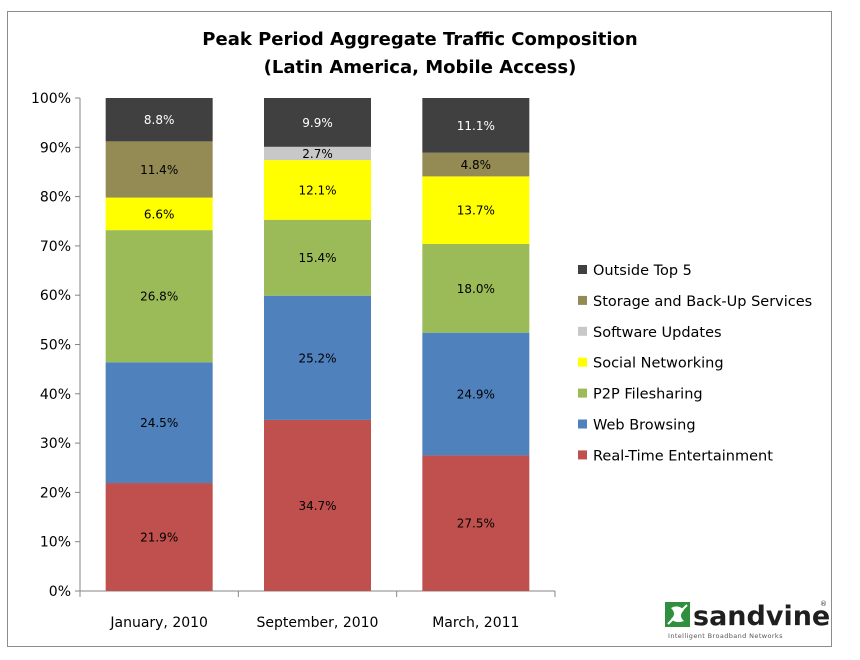 This screenshot has width=860, height=660. What do you see at coordinates (683, 456) in the screenshot?
I see `legend-label: Real-Time Entertainment` at bounding box center [683, 456].